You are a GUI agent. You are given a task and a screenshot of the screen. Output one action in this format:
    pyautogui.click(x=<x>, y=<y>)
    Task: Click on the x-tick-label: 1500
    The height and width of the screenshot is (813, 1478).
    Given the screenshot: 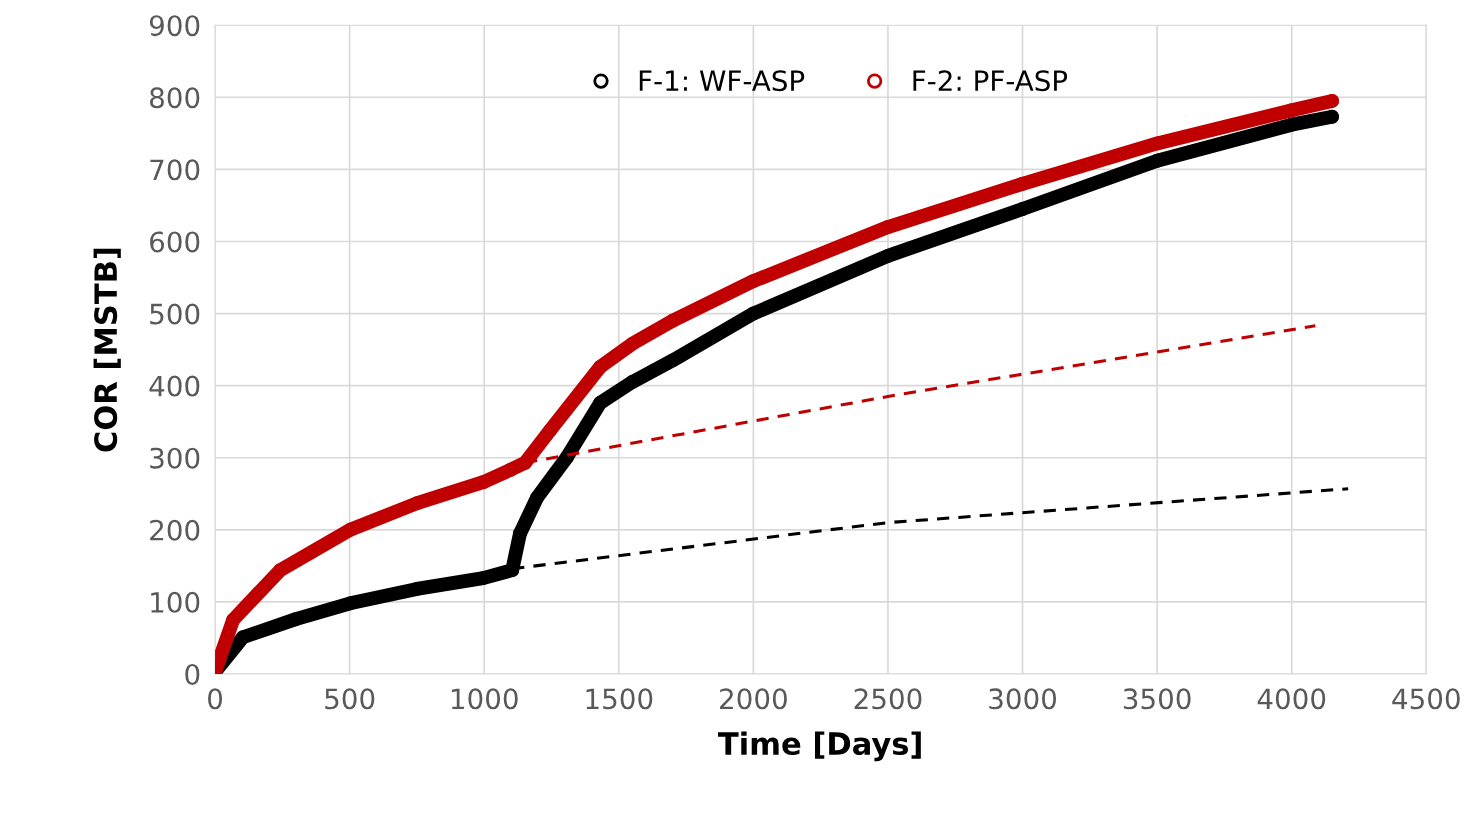 What is the action you would take?
    pyautogui.click(x=619, y=699)
    